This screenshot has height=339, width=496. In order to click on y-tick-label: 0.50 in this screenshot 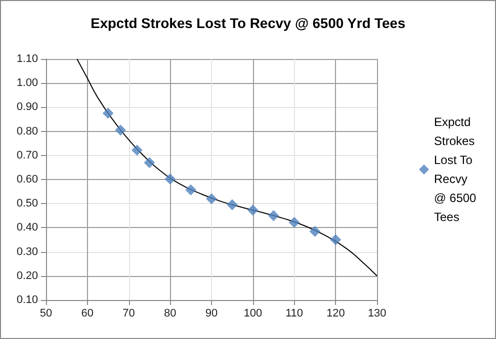, I will do `click(27, 204)`.